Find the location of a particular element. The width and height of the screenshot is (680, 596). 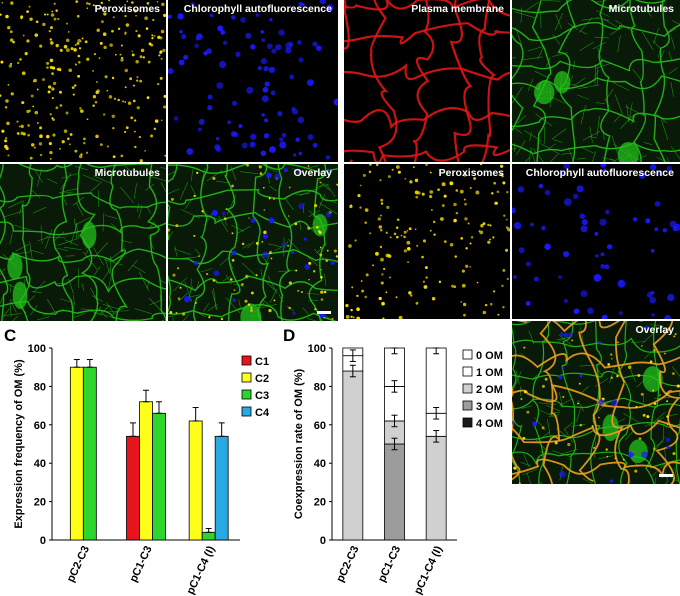

y-tick-label: 100 is located at coordinates (37, 349).